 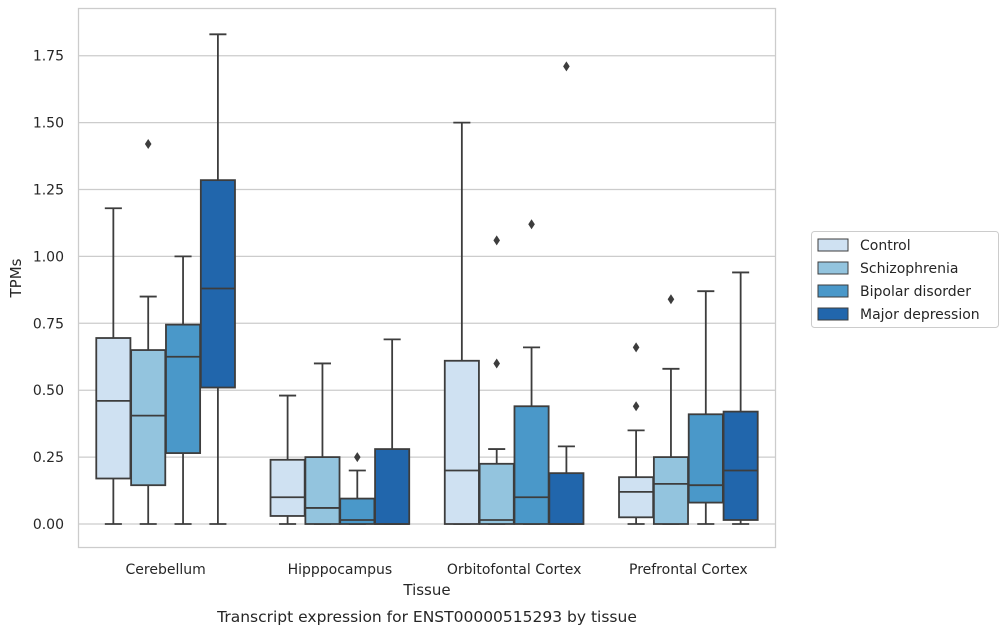 I want to click on legend-label: Control, so click(x=885, y=246).